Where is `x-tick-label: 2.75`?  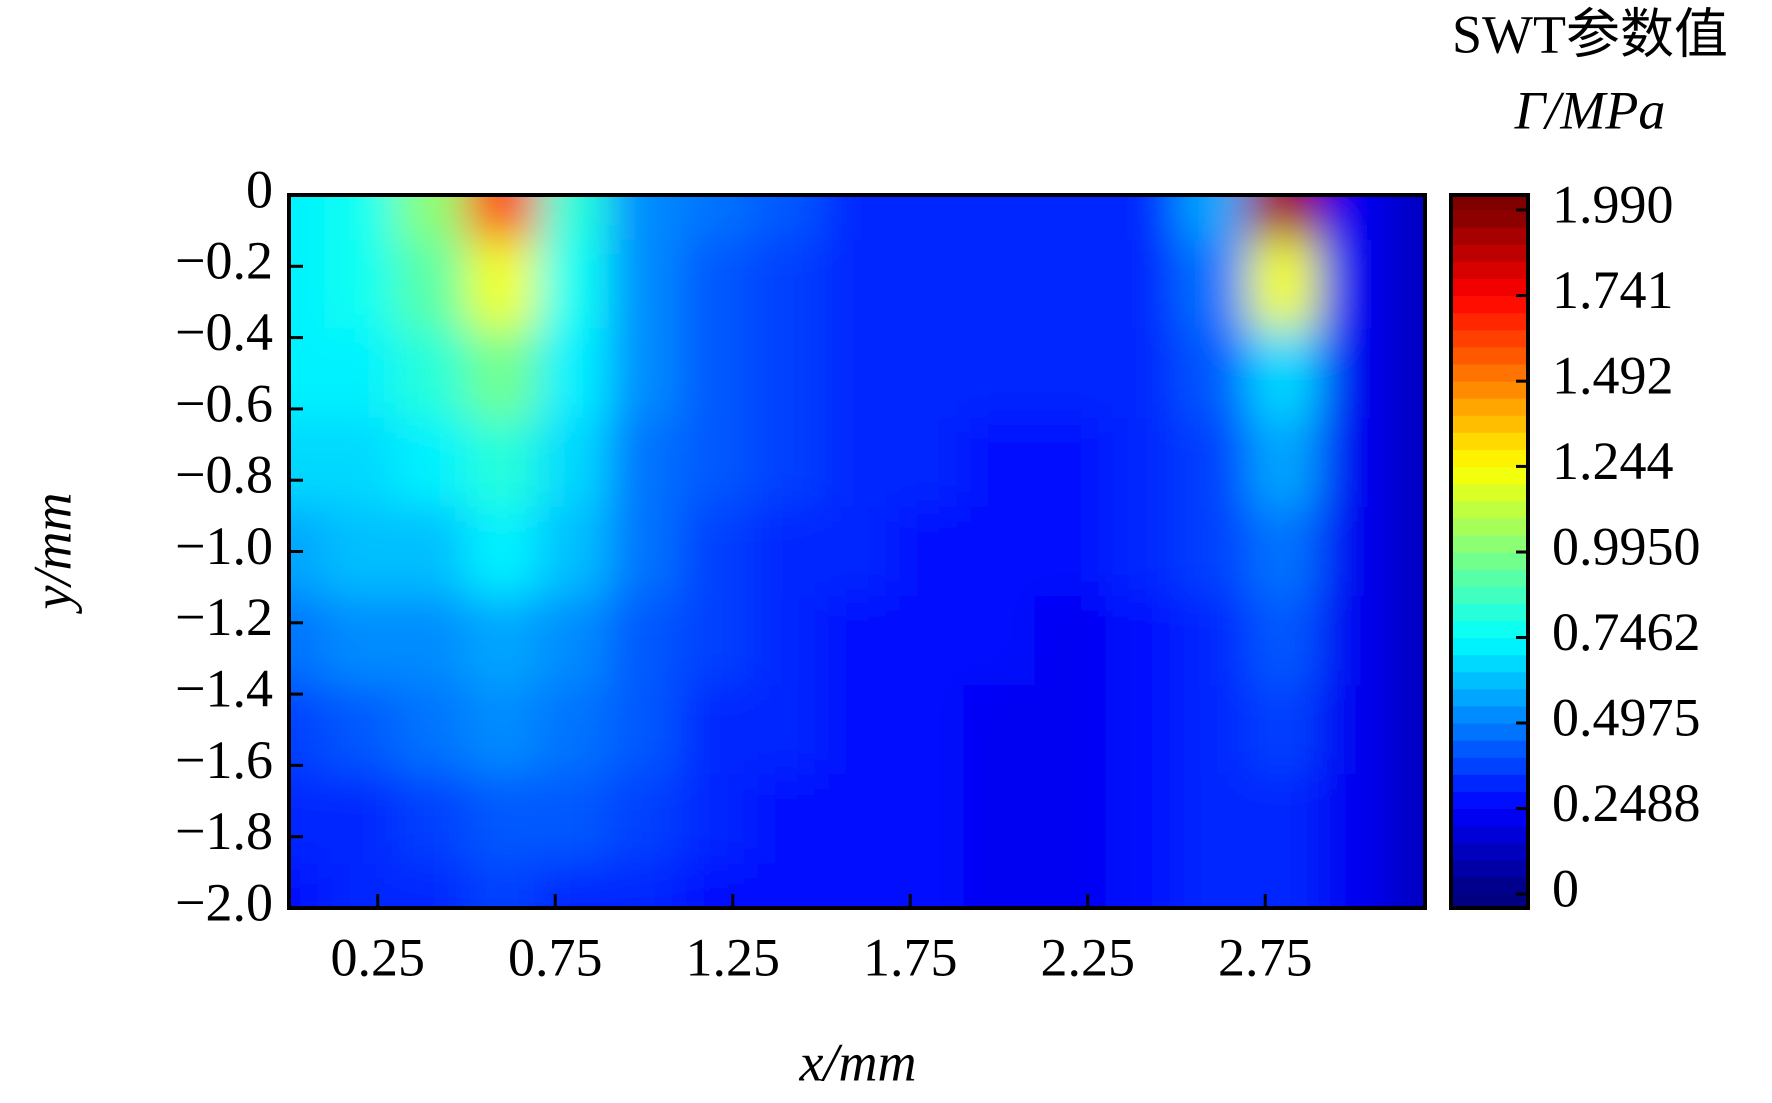
x-tick-label: 2.75 is located at coordinates (1265, 957).